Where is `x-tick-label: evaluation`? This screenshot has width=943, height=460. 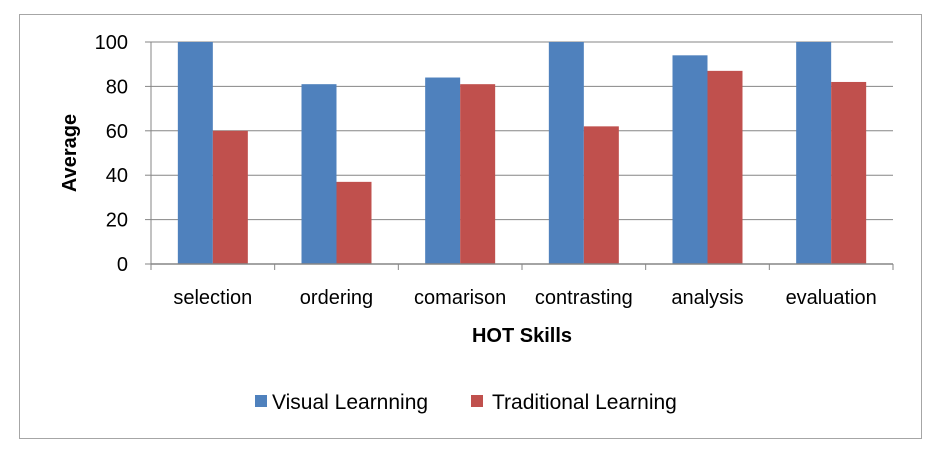
x-tick-label: evaluation is located at coordinates (831, 298).